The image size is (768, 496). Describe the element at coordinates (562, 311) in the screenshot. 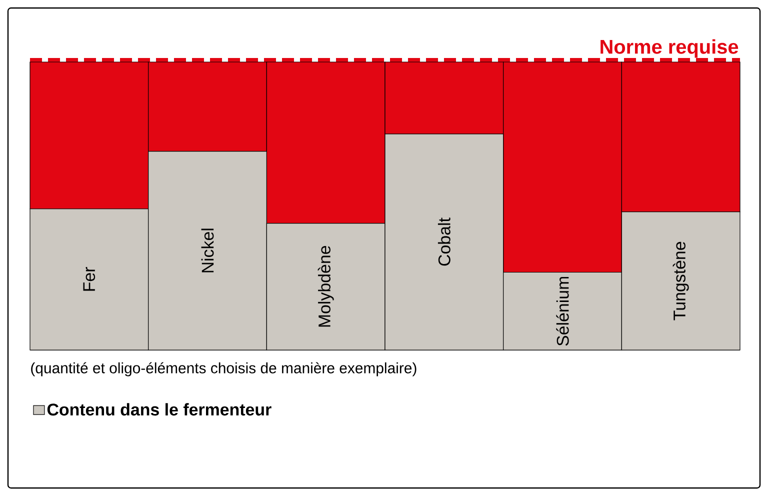

I see `x-tick-label: Sélénium` at that location.